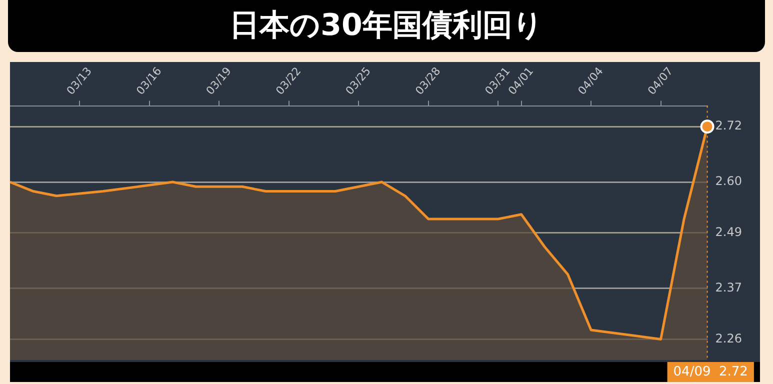 The height and width of the screenshot is (384, 773). Describe the element at coordinates (710, 372) in the screenshot. I see `text: 04/09 2.72` at that location.